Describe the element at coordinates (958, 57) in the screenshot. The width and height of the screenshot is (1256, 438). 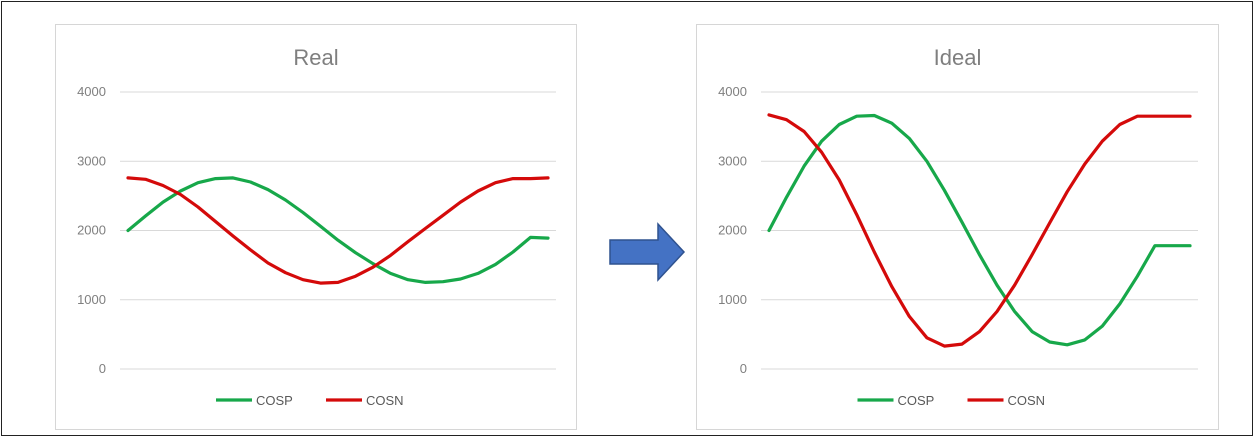
I see `chart-title: Ideal` at that location.